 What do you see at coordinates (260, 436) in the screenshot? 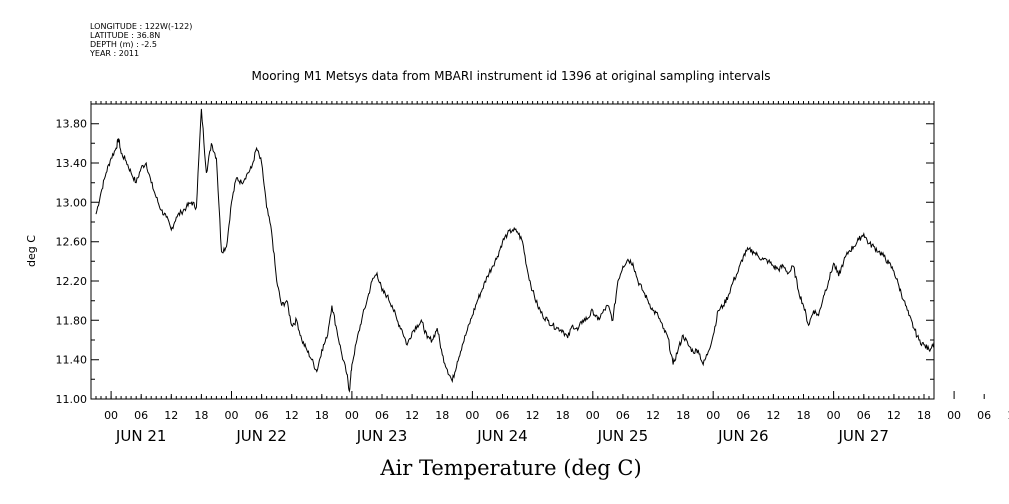
I see `x-day-label: JUN 22` at bounding box center [260, 436].